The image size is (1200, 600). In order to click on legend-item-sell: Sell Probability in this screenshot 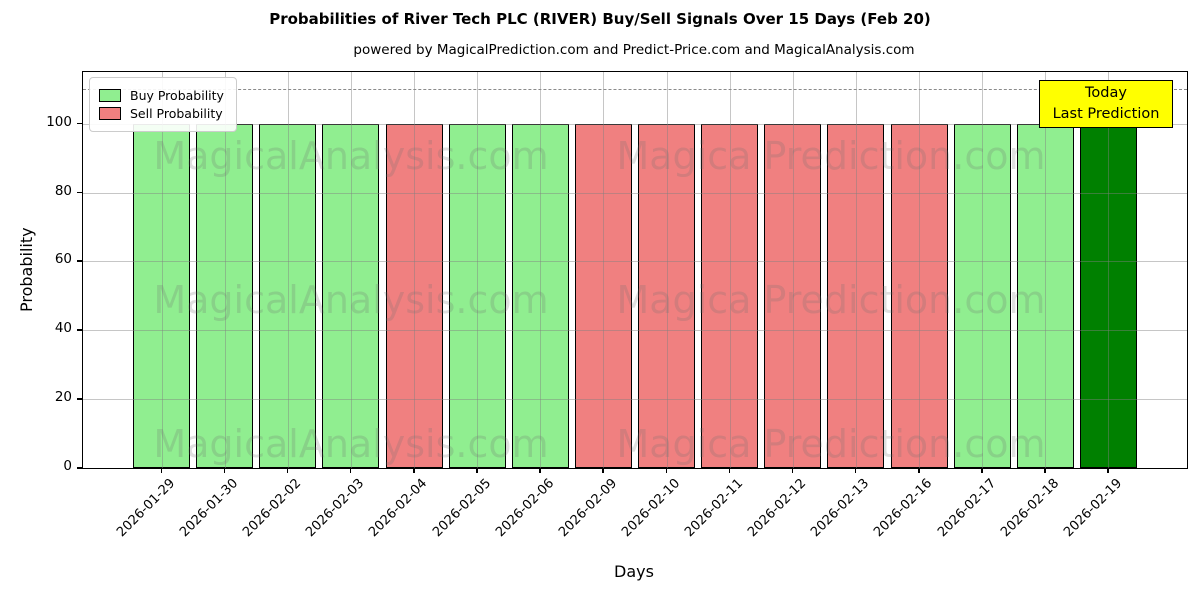, I will do `click(161, 113)`.